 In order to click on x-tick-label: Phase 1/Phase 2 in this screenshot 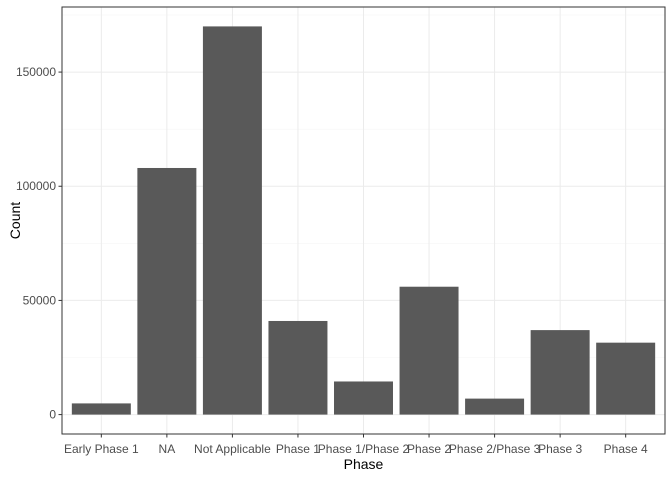, I will do `click(364, 449)`.